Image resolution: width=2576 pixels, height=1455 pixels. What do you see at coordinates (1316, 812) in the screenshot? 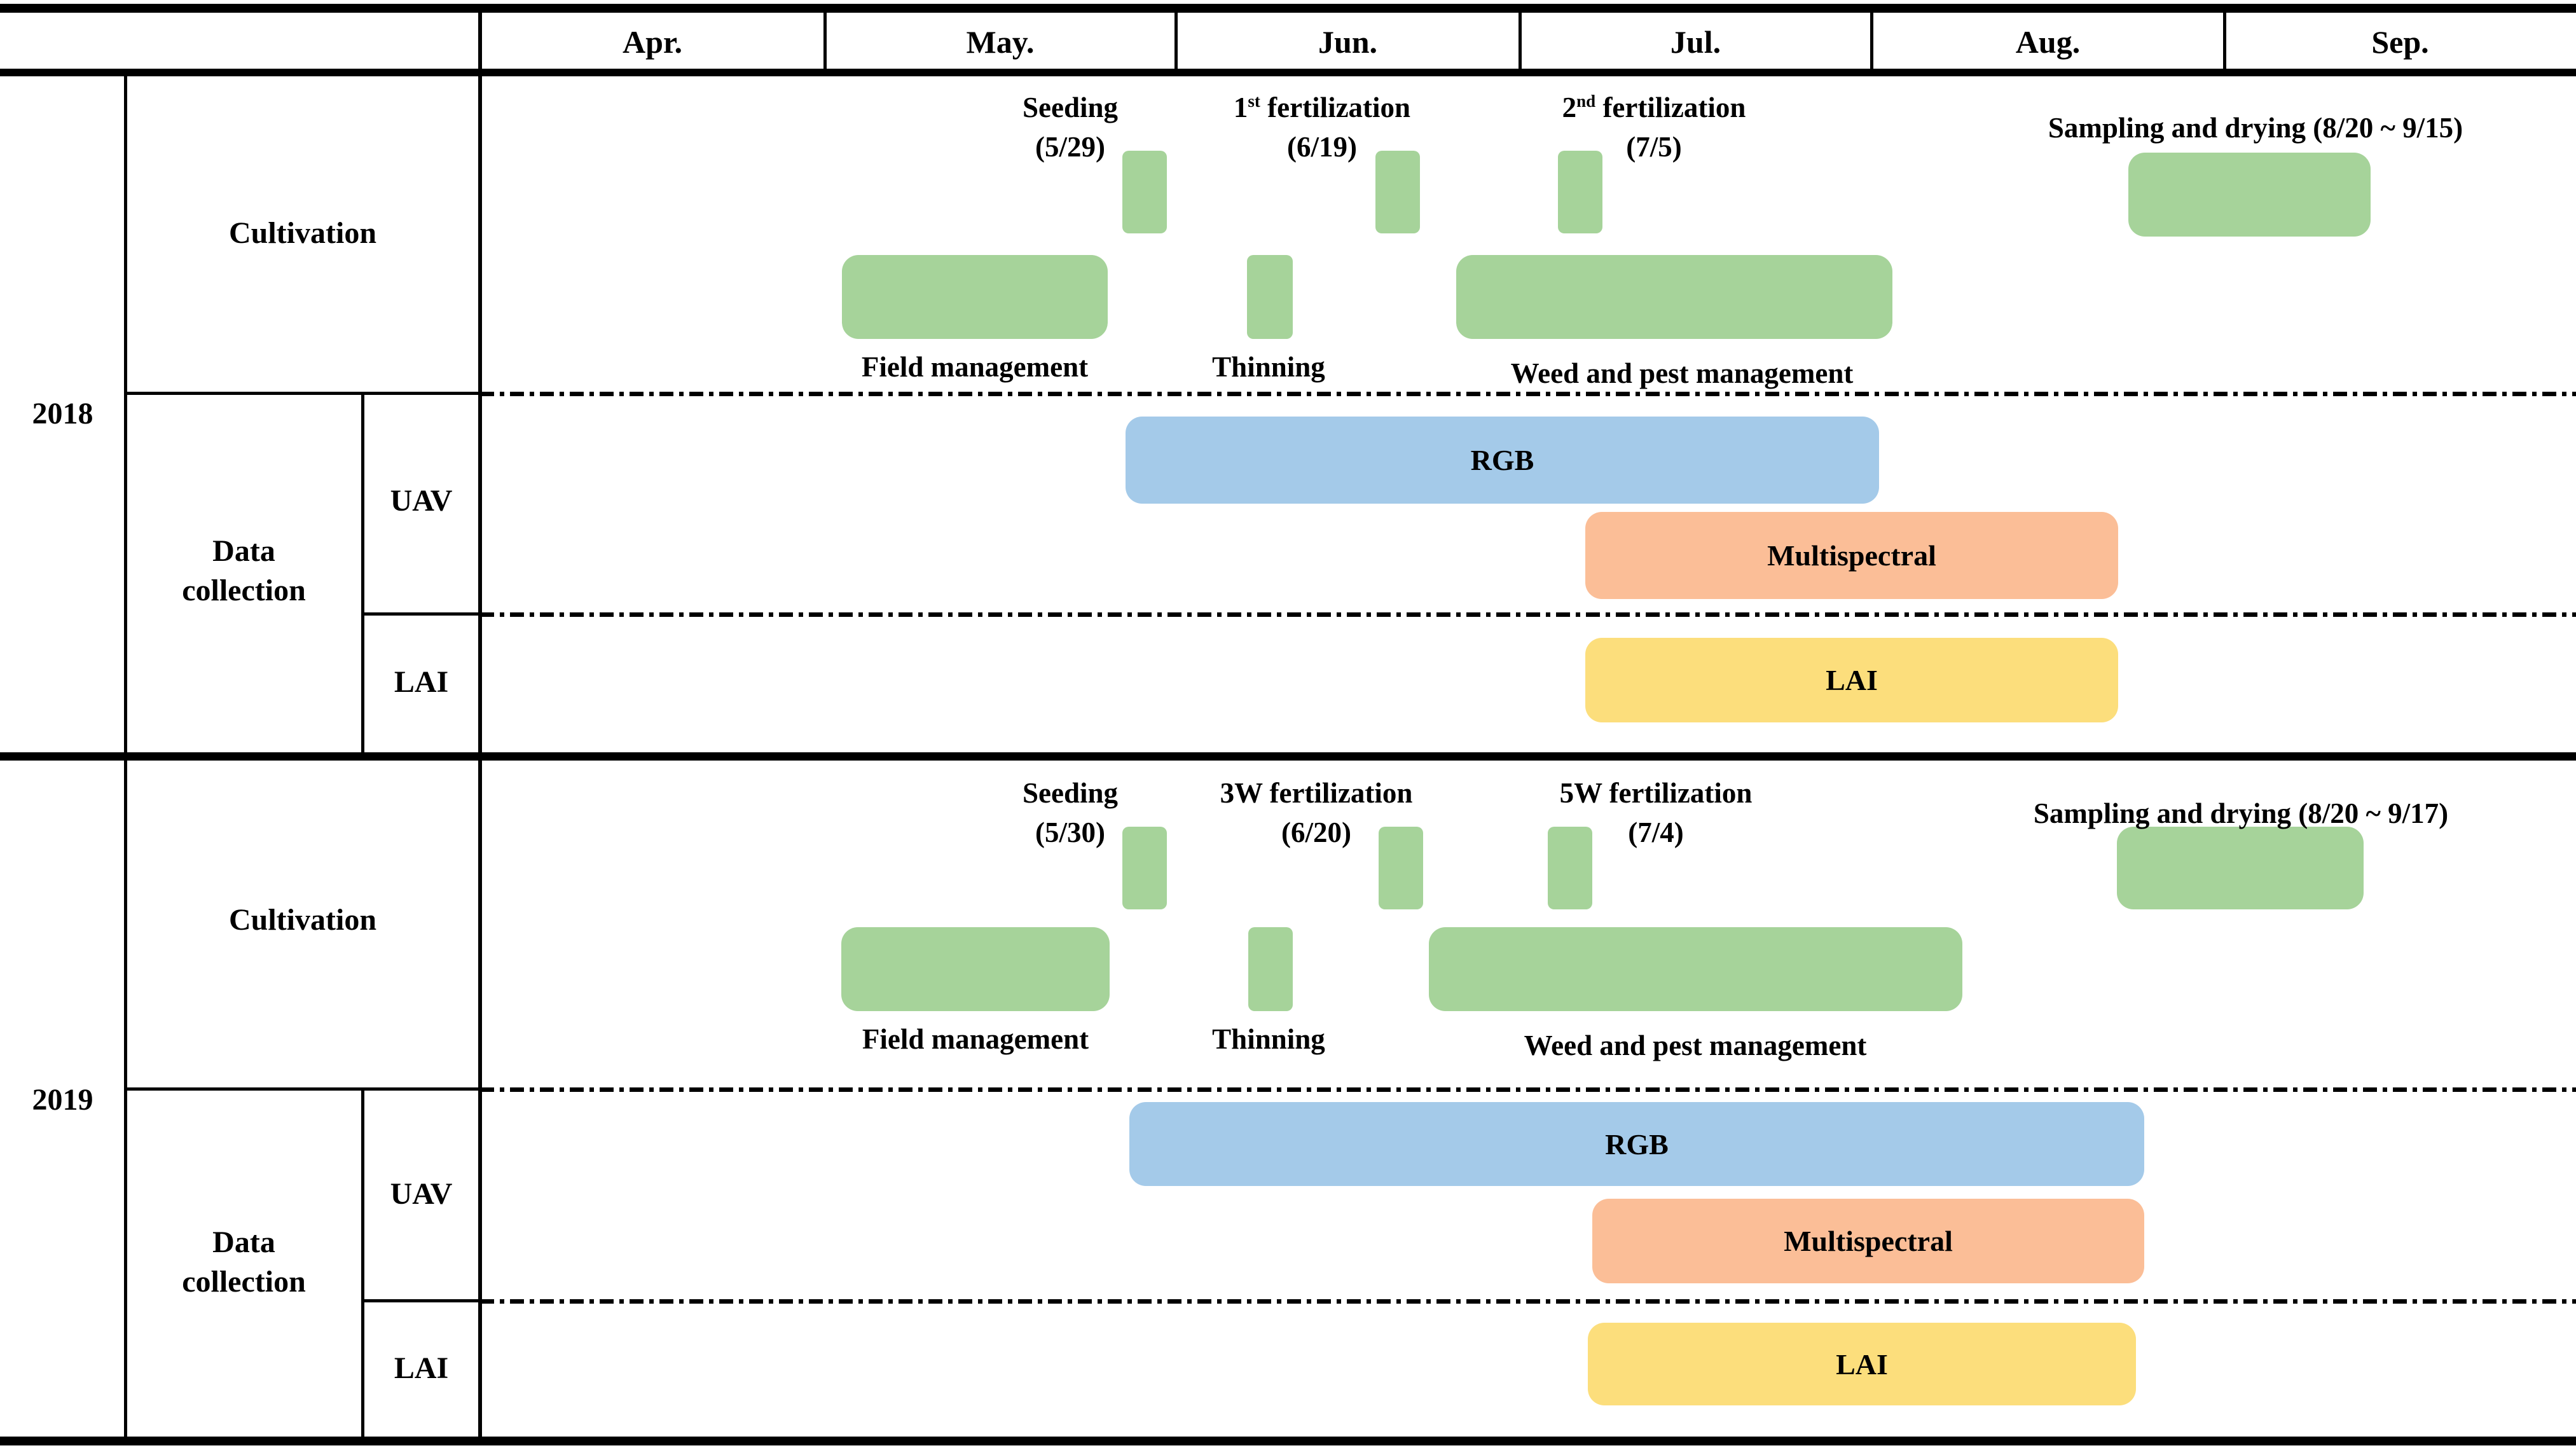
I see `three-week-fertilization-2019-label: 3W fertilization (6/20)` at bounding box center [1316, 812].